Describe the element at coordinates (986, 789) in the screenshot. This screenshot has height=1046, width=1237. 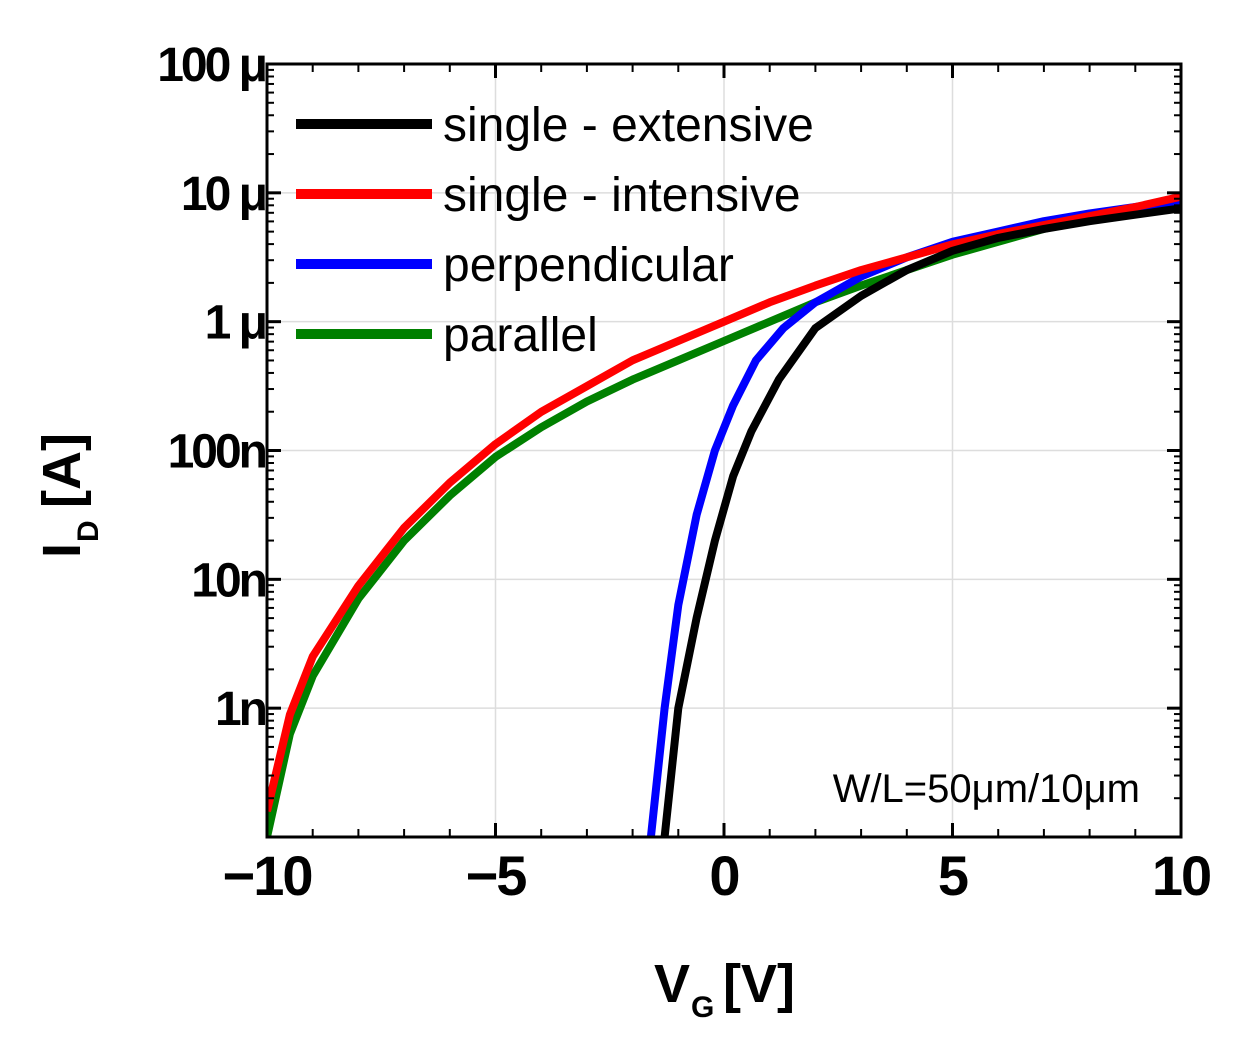
I see `device-dimension-annotation: W/L=50μm/10μm` at that location.